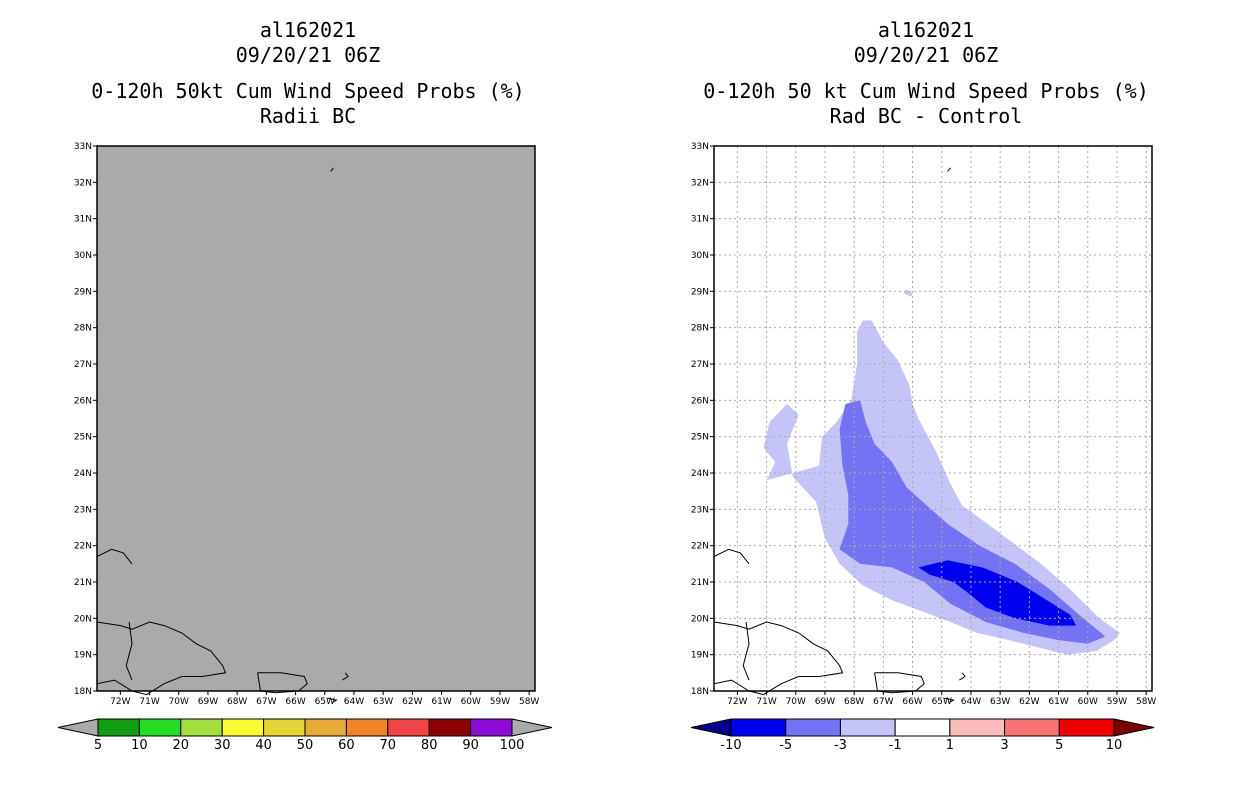 Image resolution: width=1236 pixels, height=800 pixels. I want to click on lat-label: 20N, so click(700, 619).